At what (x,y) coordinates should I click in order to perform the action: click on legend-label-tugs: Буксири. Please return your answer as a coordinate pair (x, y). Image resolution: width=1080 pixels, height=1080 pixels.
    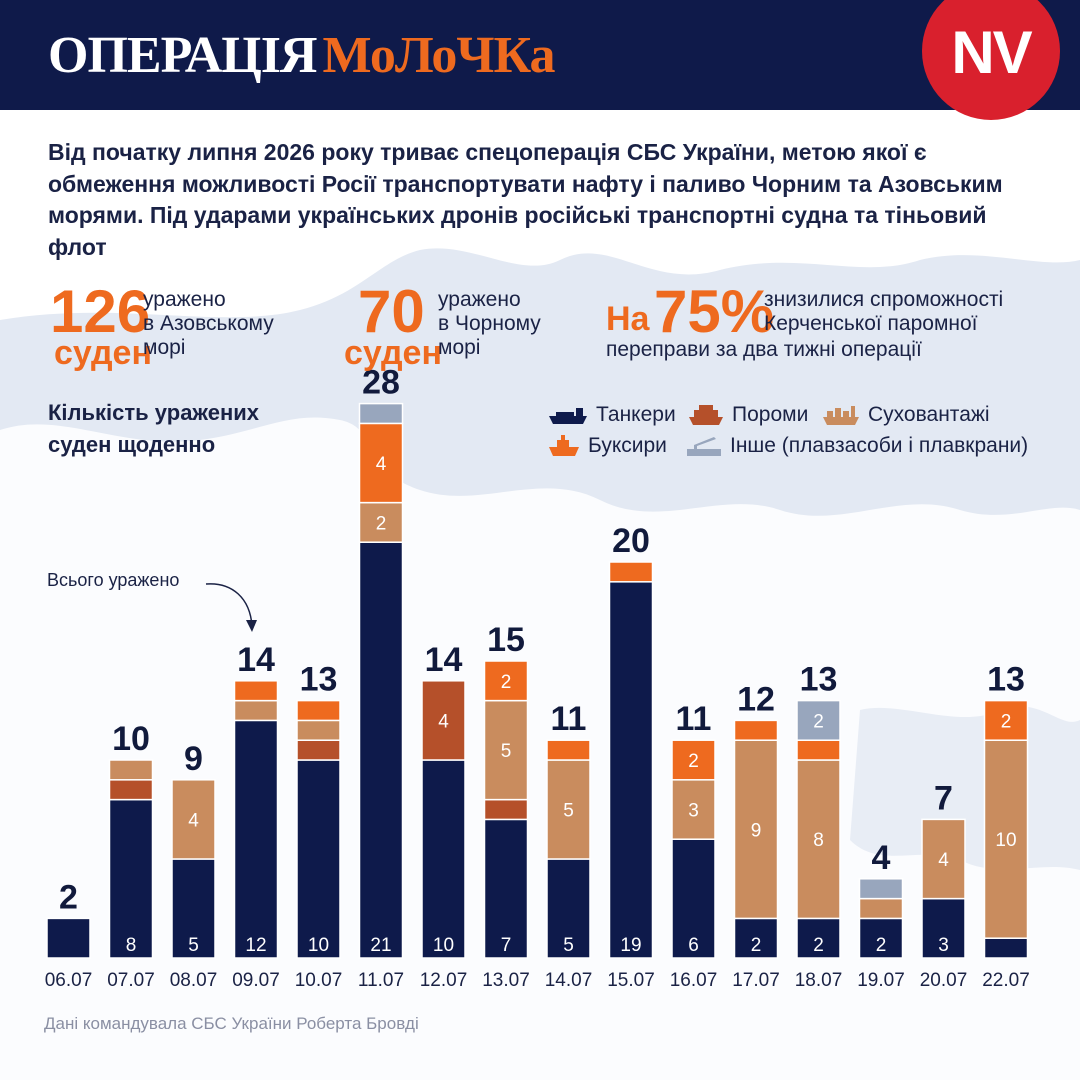
    Looking at the image, I should click on (627, 445).